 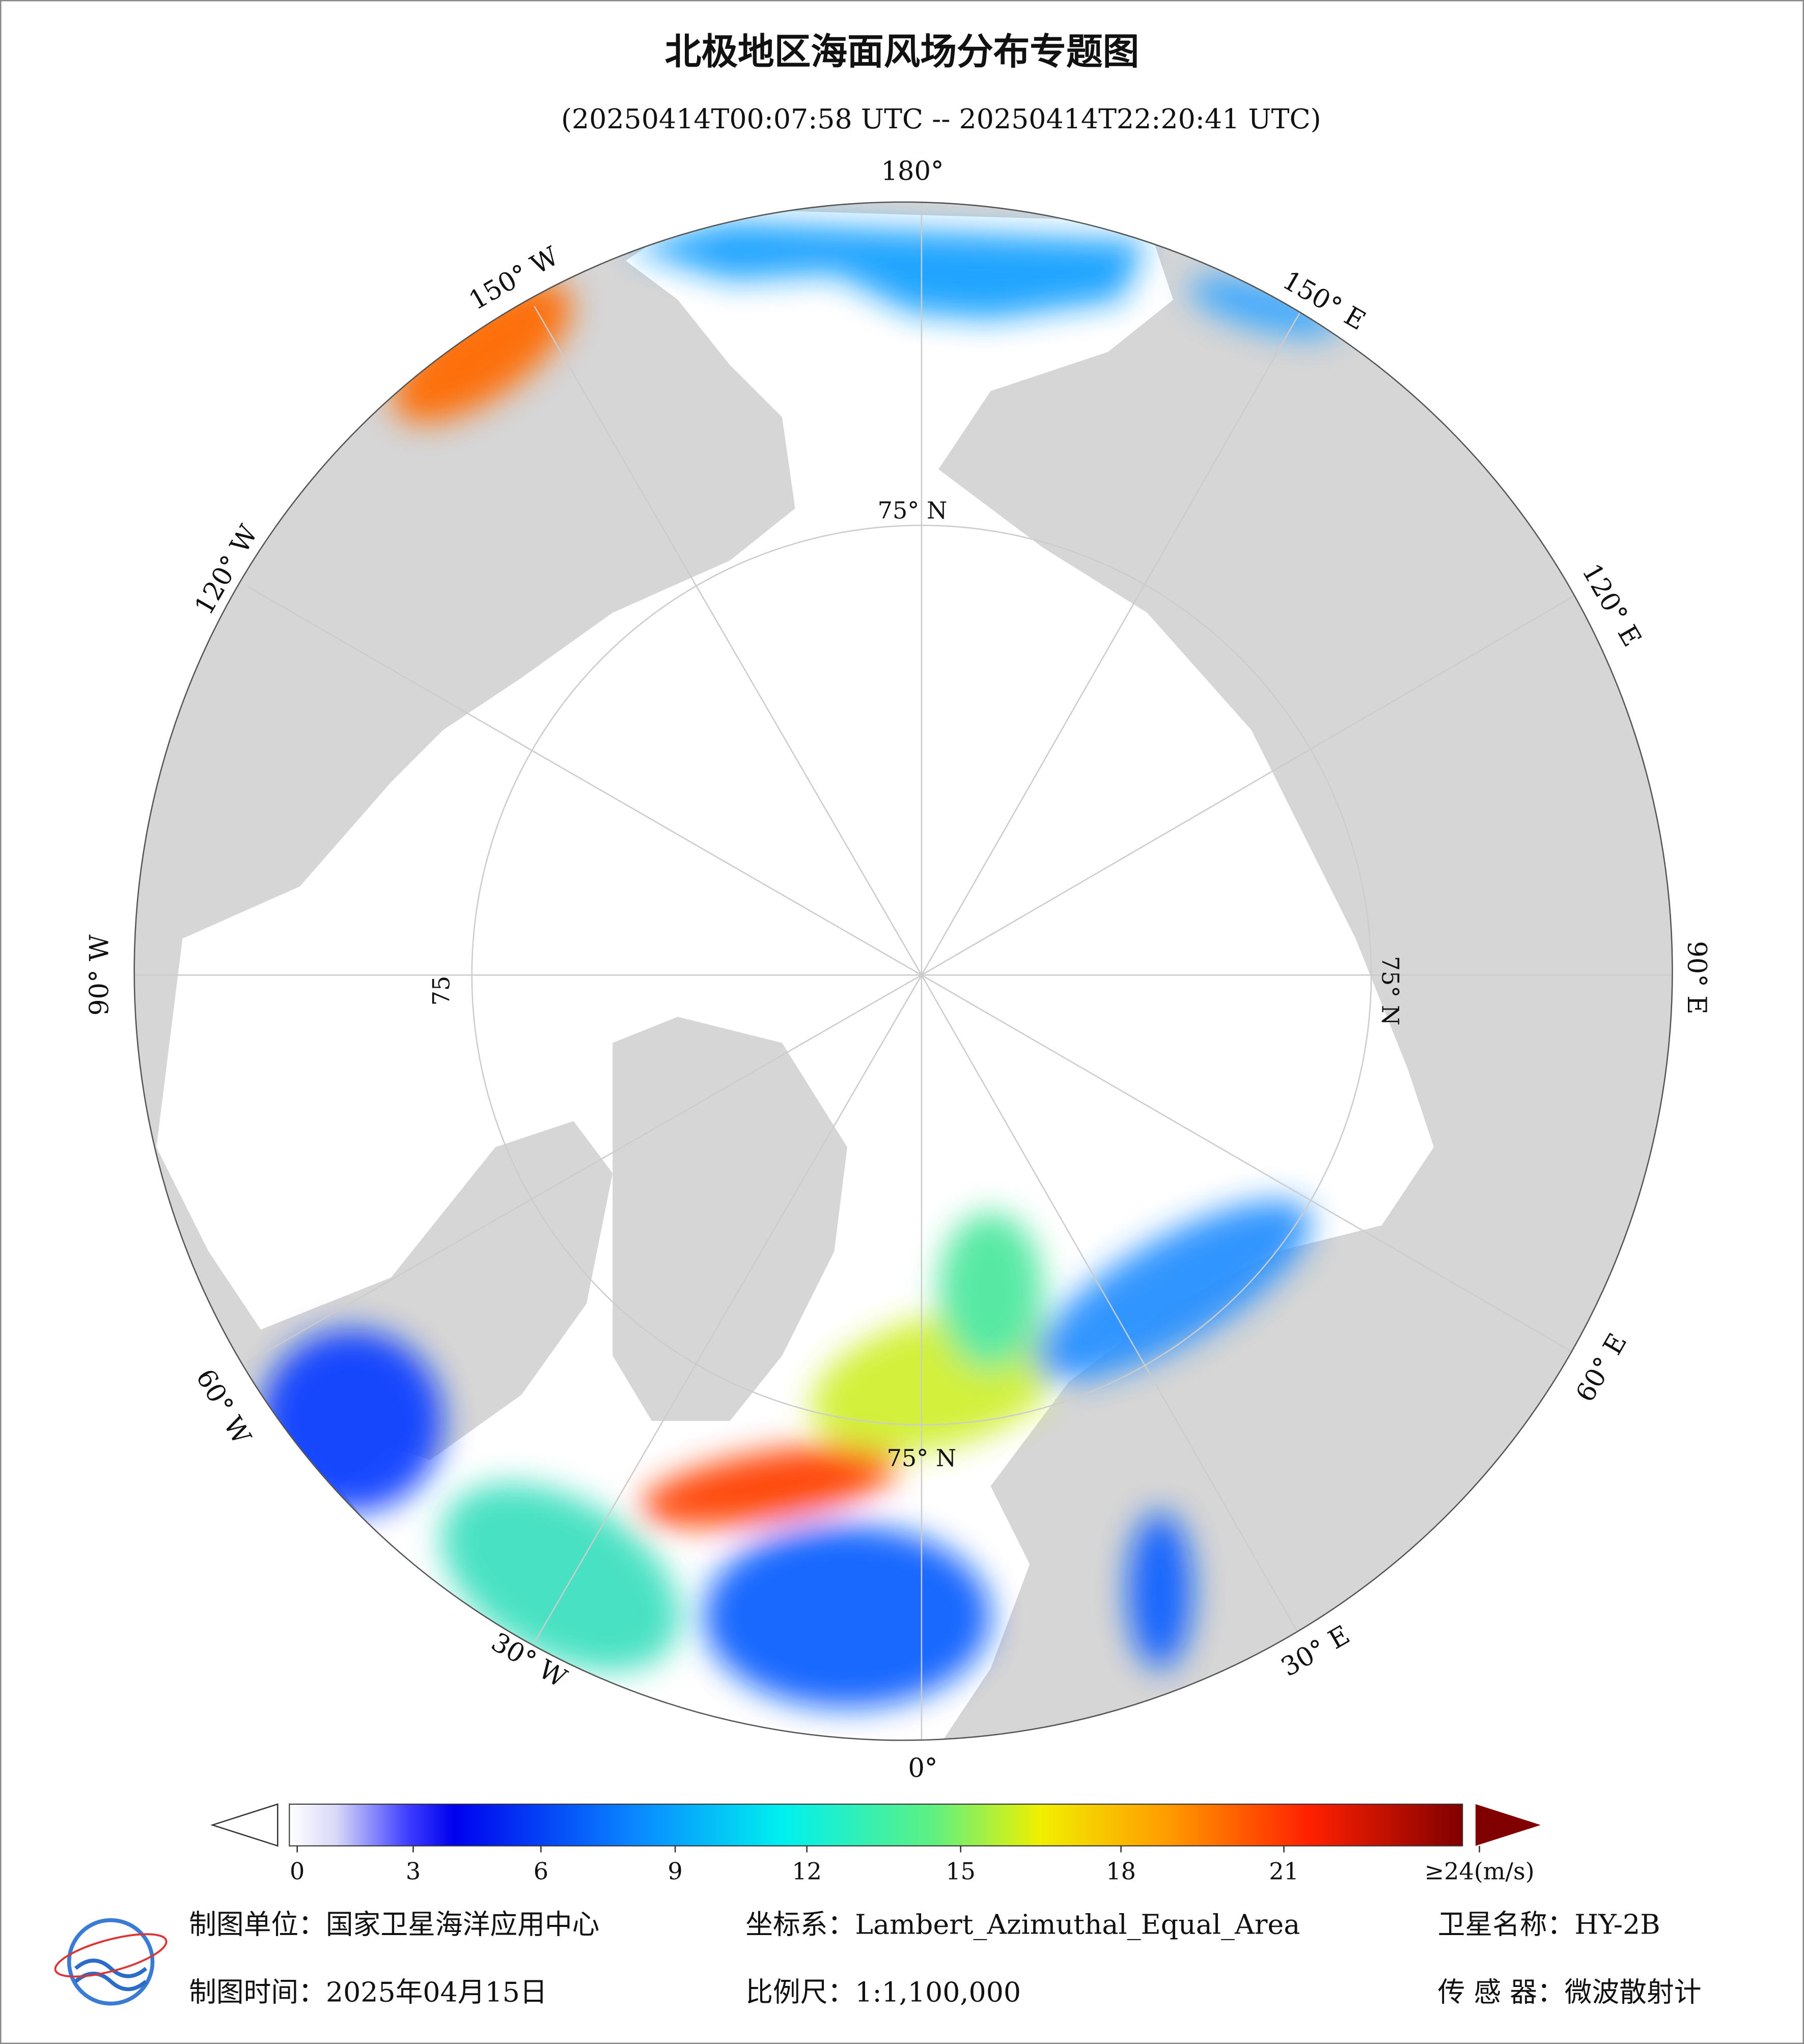 What do you see at coordinates (441, 991) in the screenshot?
I see `lat-label: 75` at bounding box center [441, 991].